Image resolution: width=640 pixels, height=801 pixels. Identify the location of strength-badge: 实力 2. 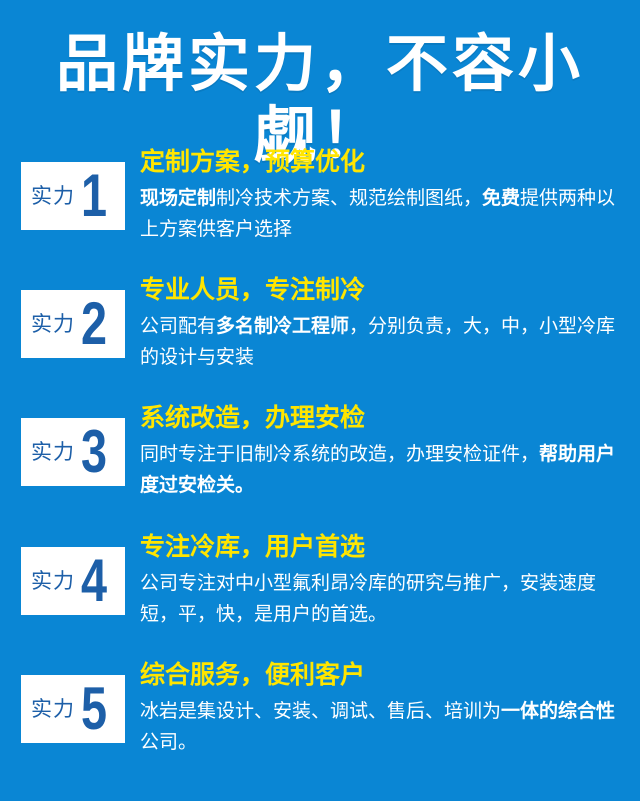
(73, 324).